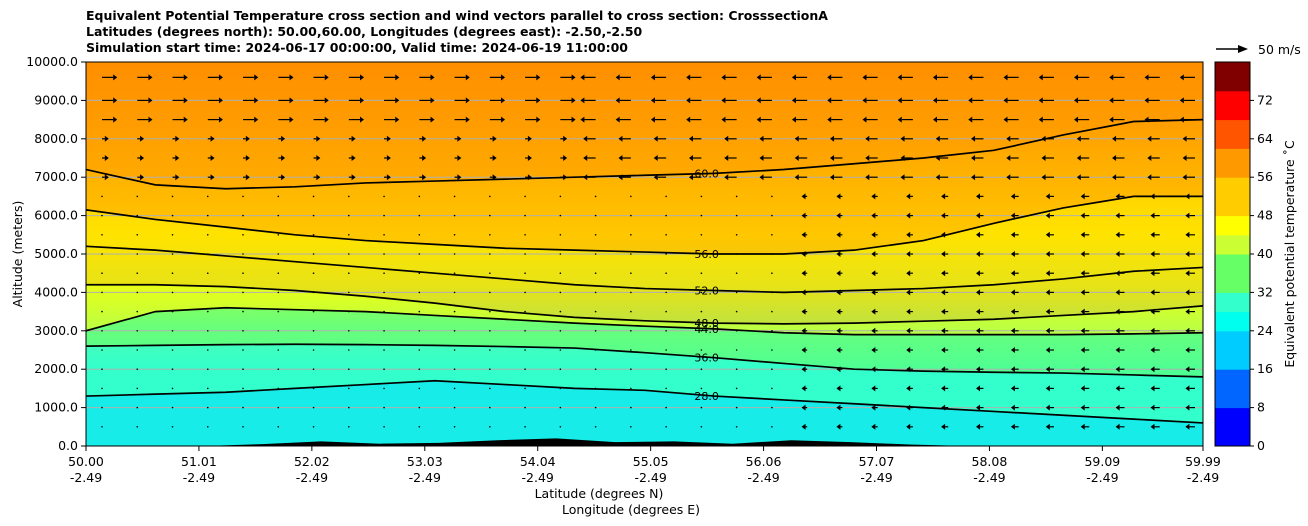  Describe the element at coordinates (706, 323) in the screenshot. I see `contour-label: 48.0` at that location.